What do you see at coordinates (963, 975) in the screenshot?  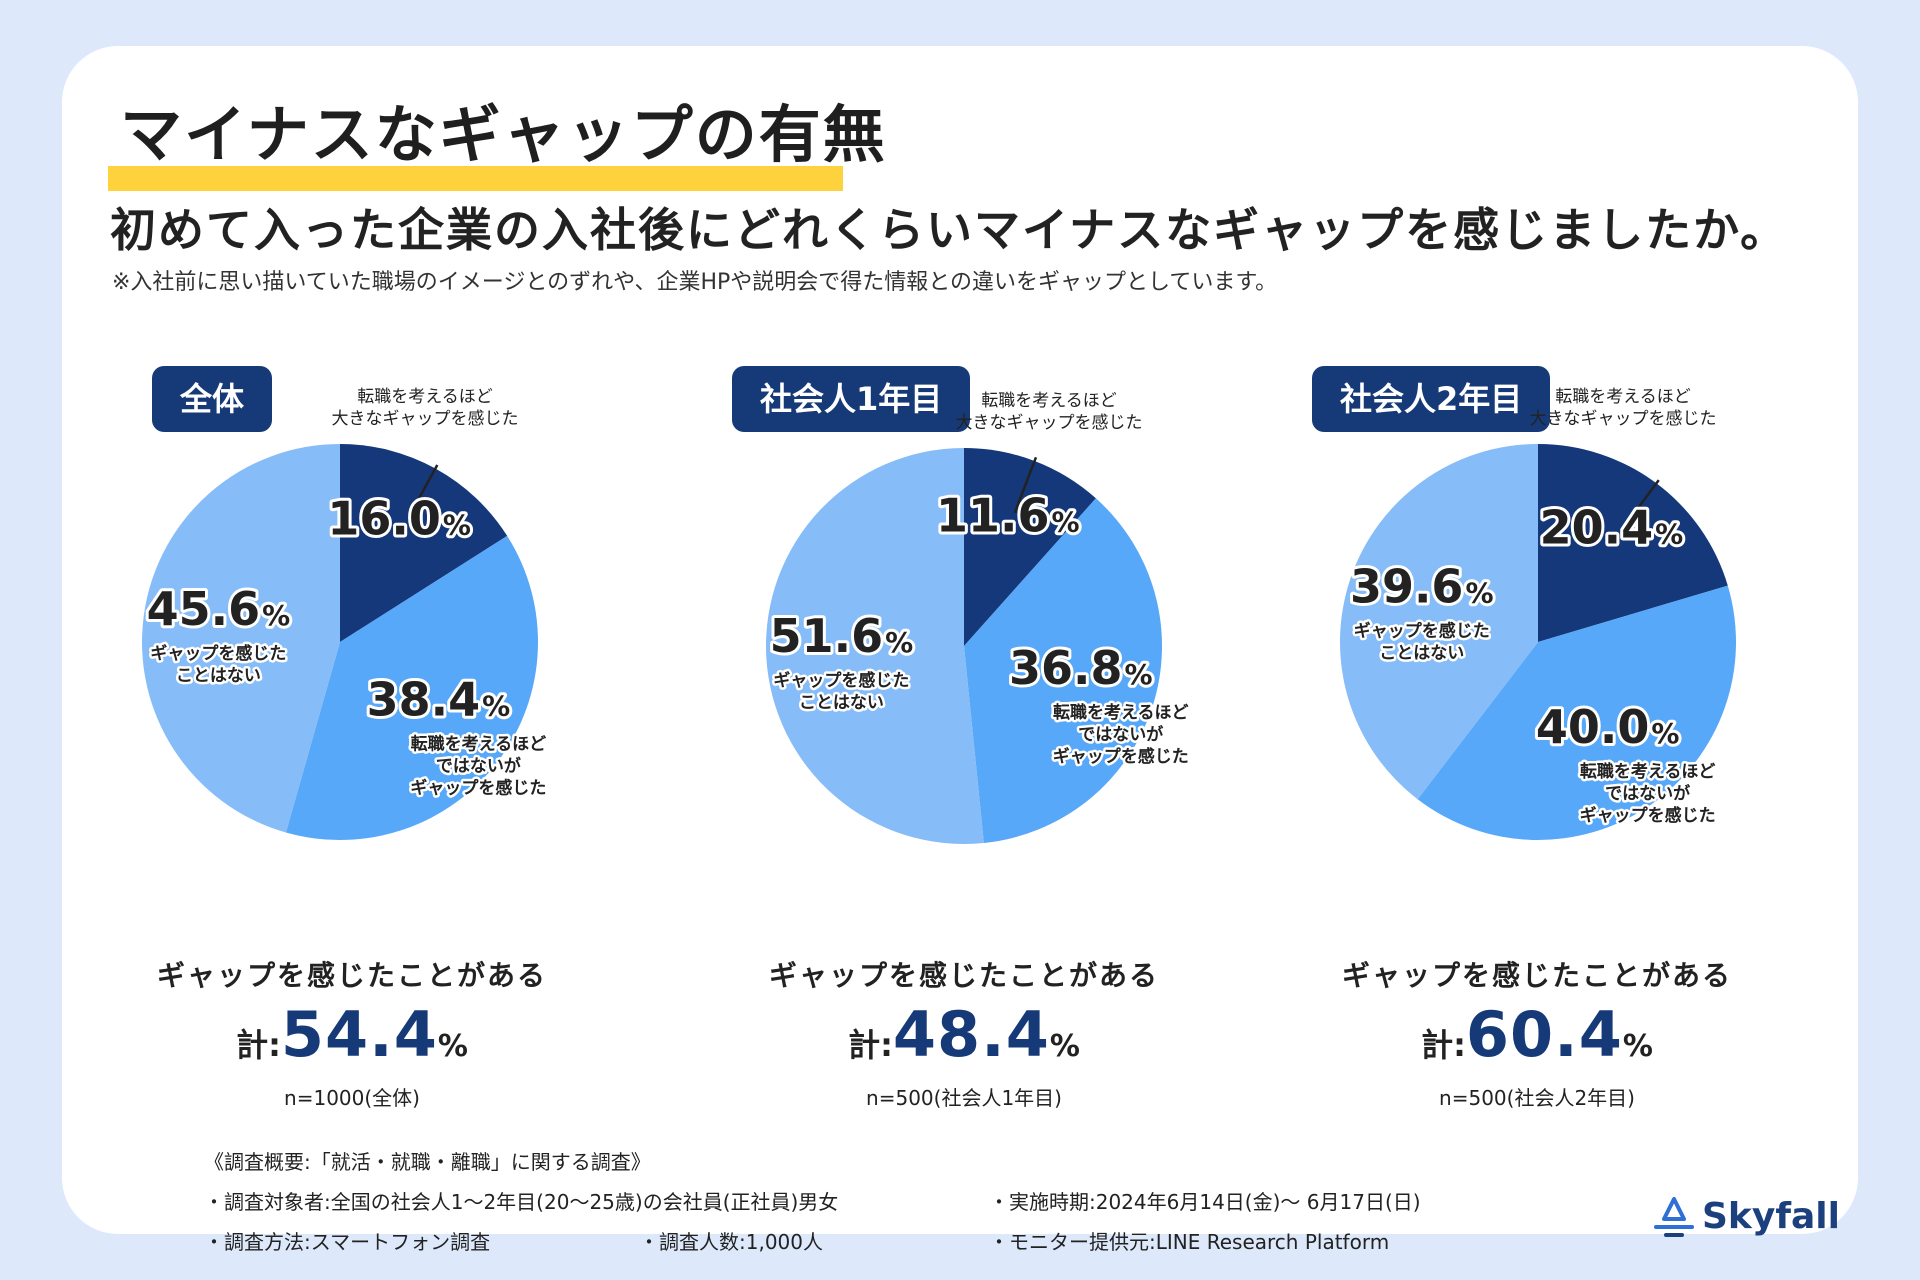 I see `summary-label-year1: ギャップを感じたことがある` at bounding box center [963, 975].